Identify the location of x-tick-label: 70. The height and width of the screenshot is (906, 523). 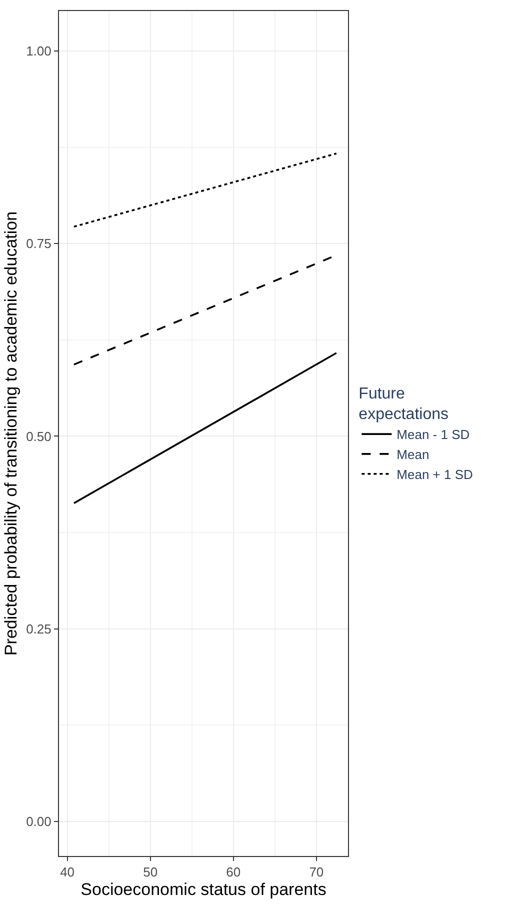
(316, 872).